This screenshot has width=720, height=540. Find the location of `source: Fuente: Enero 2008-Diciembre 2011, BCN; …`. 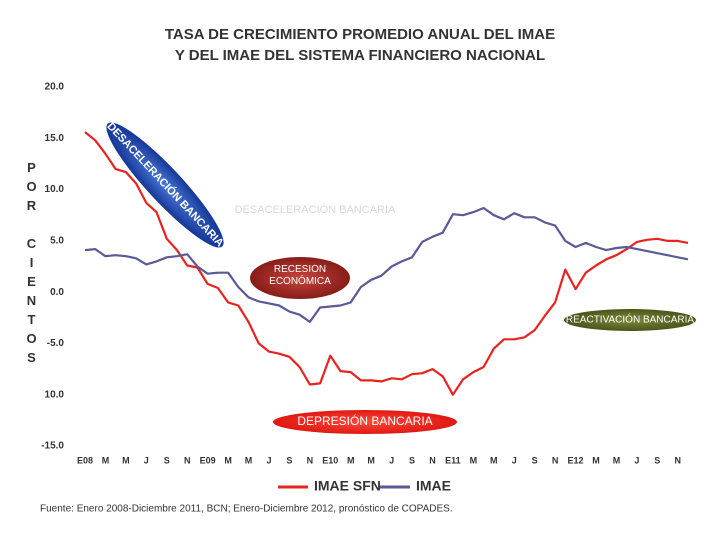

source: Fuente: Enero 2008-Diciembre 2011, BCN; … is located at coordinates (246, 509).